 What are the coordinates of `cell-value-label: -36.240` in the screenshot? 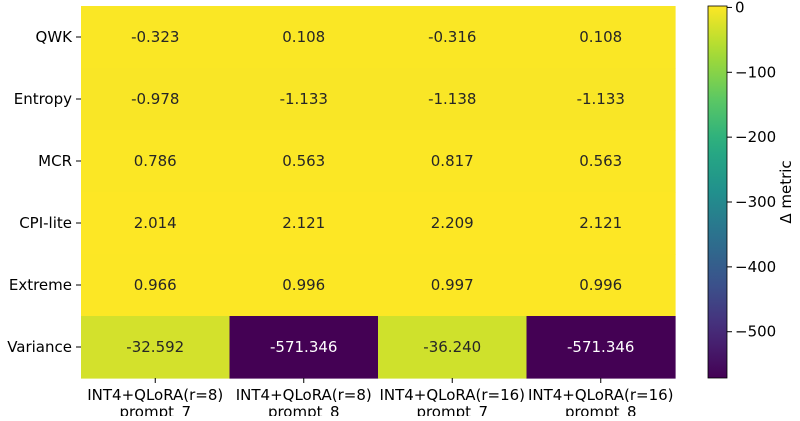 It's located at (452, 347).